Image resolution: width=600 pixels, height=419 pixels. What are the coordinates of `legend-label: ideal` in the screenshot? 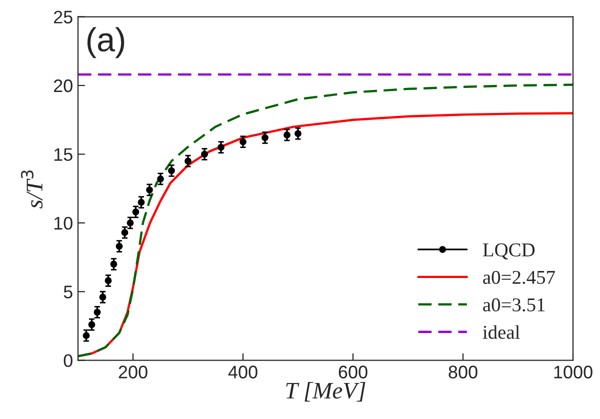 It's located at (501, 332).